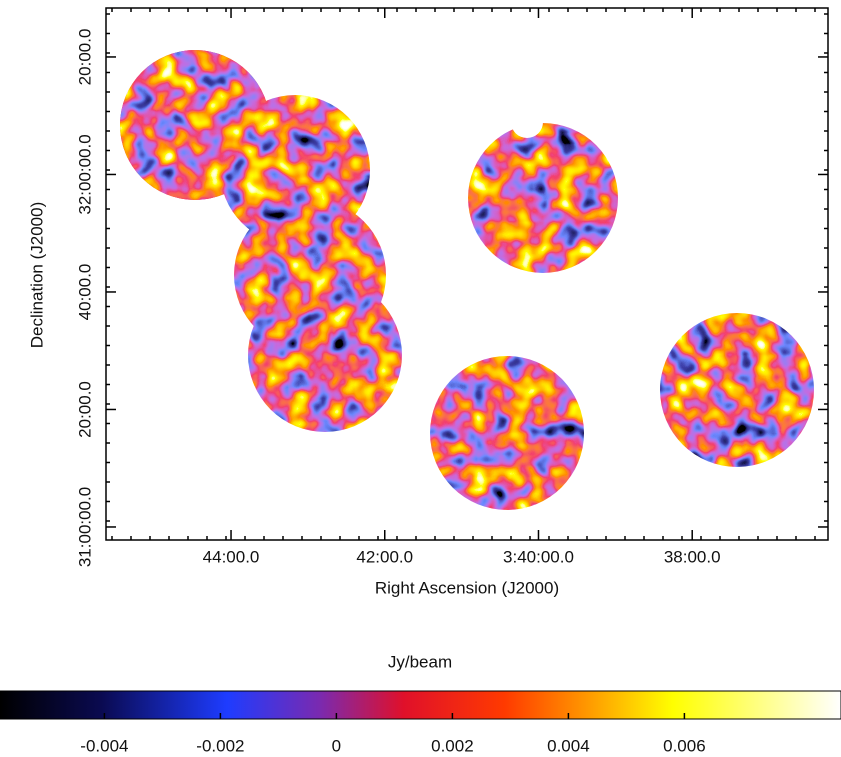 This screenshot has width=841, height=757. Describe the element at coordinates (420, 661) in the screenshot. I see `colorbar-label: Jy/beam` at that location.